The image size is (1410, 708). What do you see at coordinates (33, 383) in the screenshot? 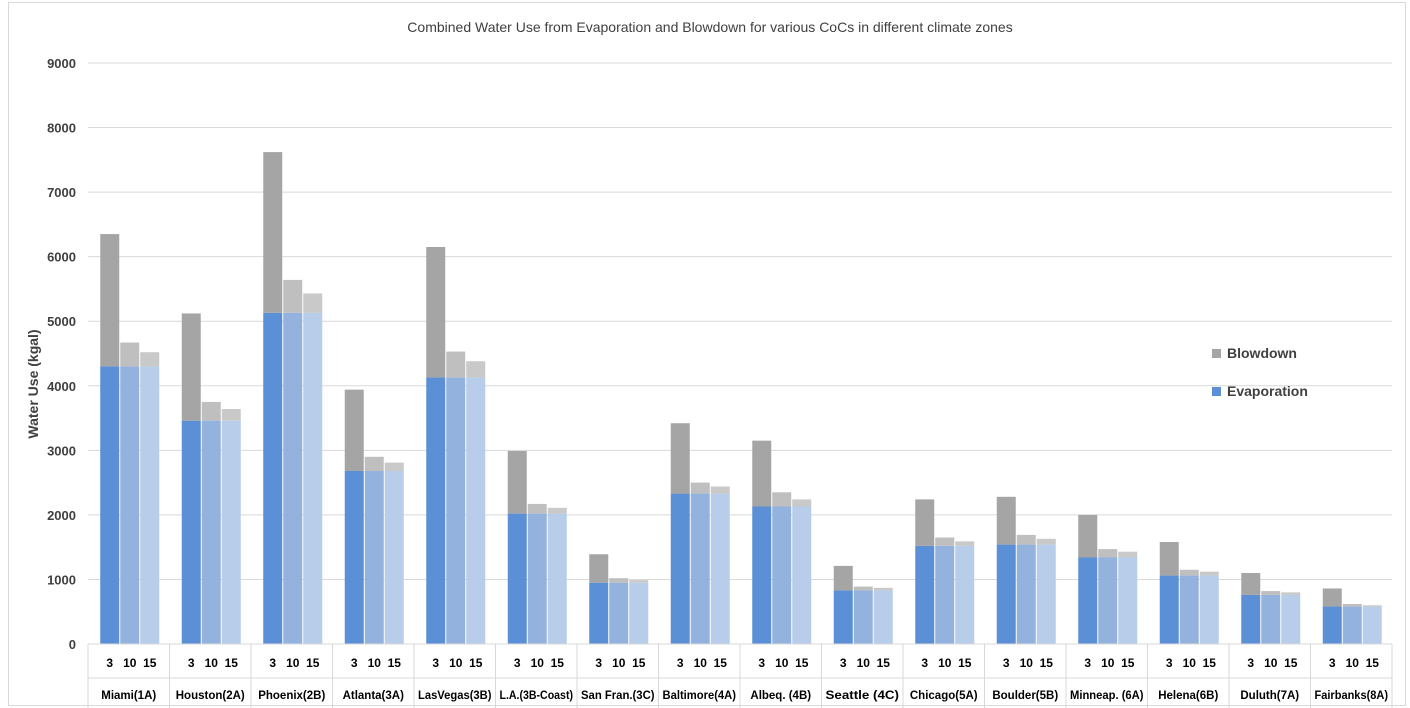
I see `y-axis-label: Water Use (kgal)` at bounding box center [33, 383].